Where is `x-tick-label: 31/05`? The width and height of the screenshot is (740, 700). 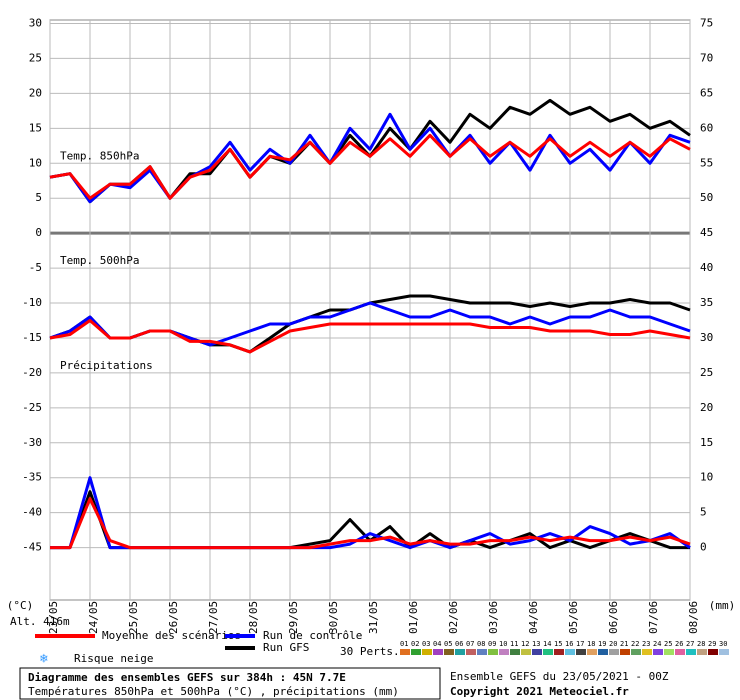 x-tick-label: 31/05 is located at coordinates (373, 617).